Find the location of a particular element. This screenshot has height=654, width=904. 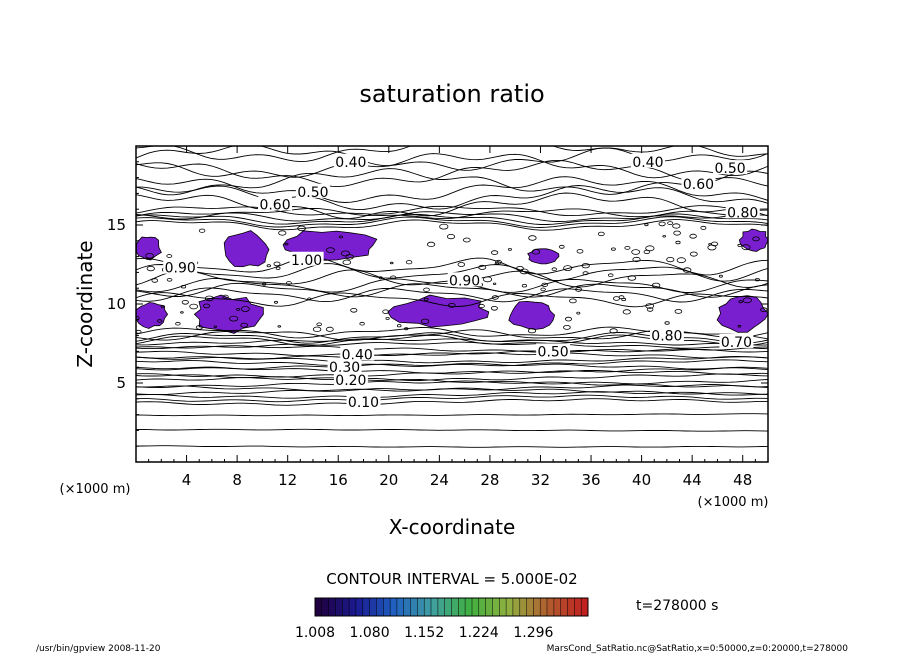

contour-label: 0.90 is located at coordinates (180, 269).